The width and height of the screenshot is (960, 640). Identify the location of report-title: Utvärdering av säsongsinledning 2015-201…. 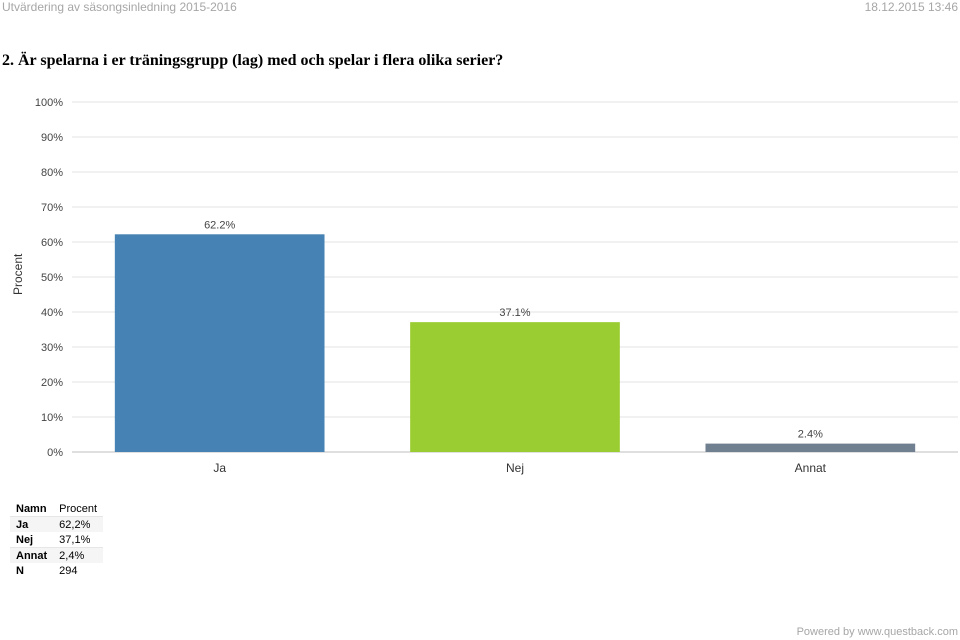
(119, 7).